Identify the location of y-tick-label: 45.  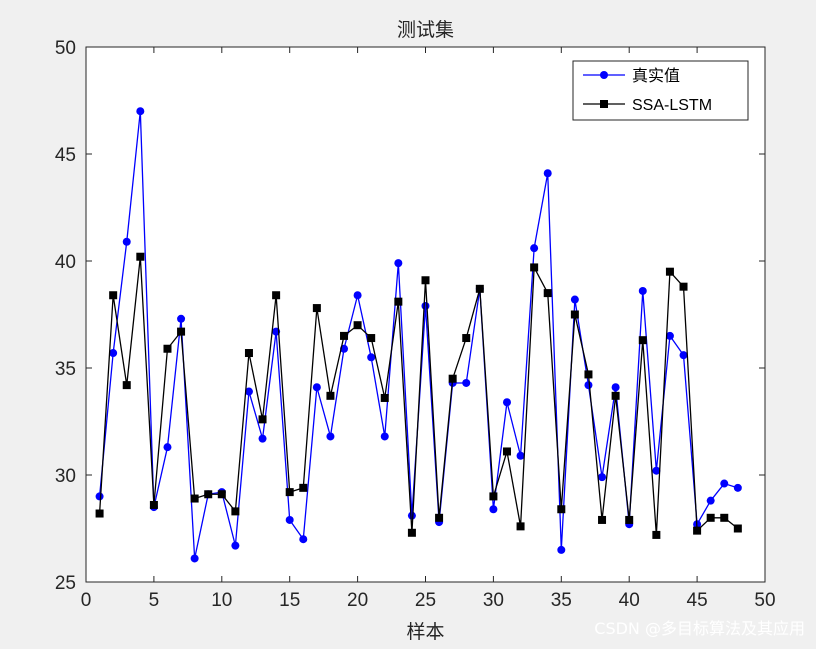
(65, 155).